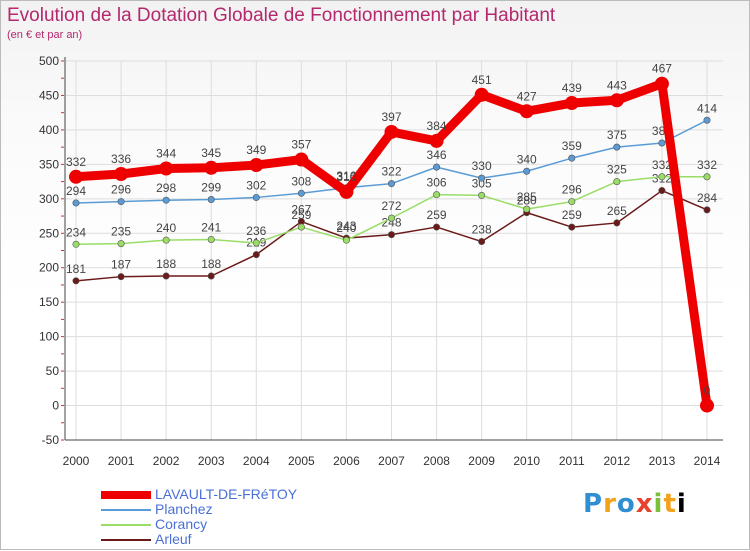 This screenshot has width=750, height=551. I want to click on x-tick-label: 2010, so click(526, 461).